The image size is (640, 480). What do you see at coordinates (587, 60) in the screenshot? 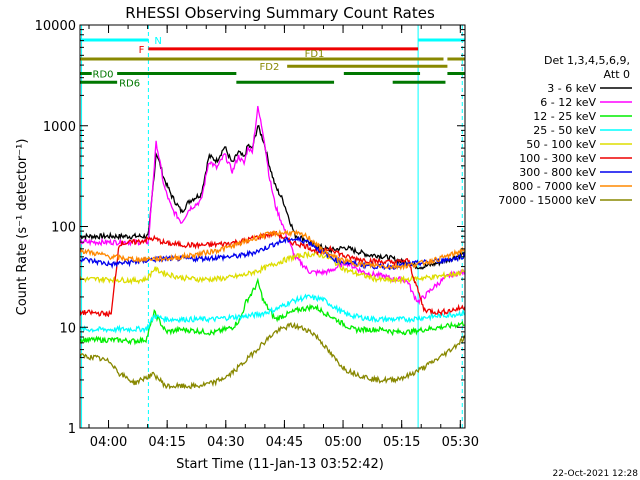
I see `legend-header: Det 1,3,4,5,6,9,` at bounding box center [587, 60].